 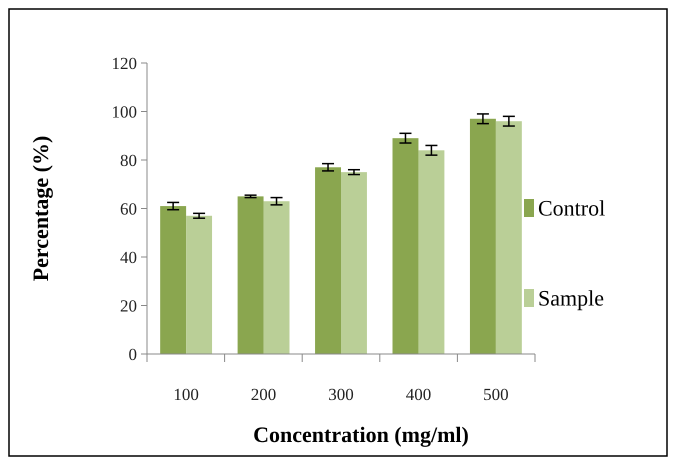 What do you see at coordinates (132, 354) in the screenshot?
I see `y-tick-label: 0` at bounding box center [132, 354].